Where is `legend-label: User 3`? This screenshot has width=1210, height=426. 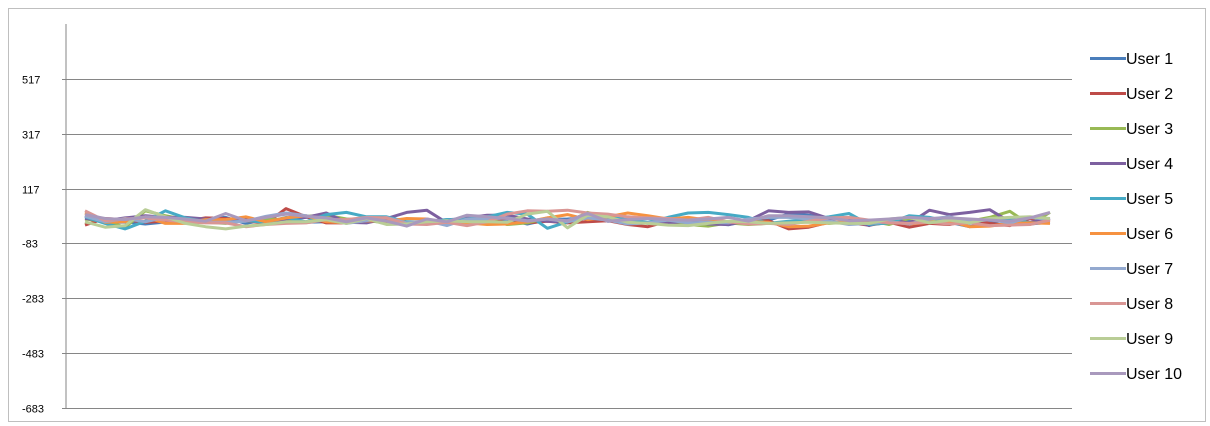
legend-label: User 3 is located at coordinates (1149, 129).